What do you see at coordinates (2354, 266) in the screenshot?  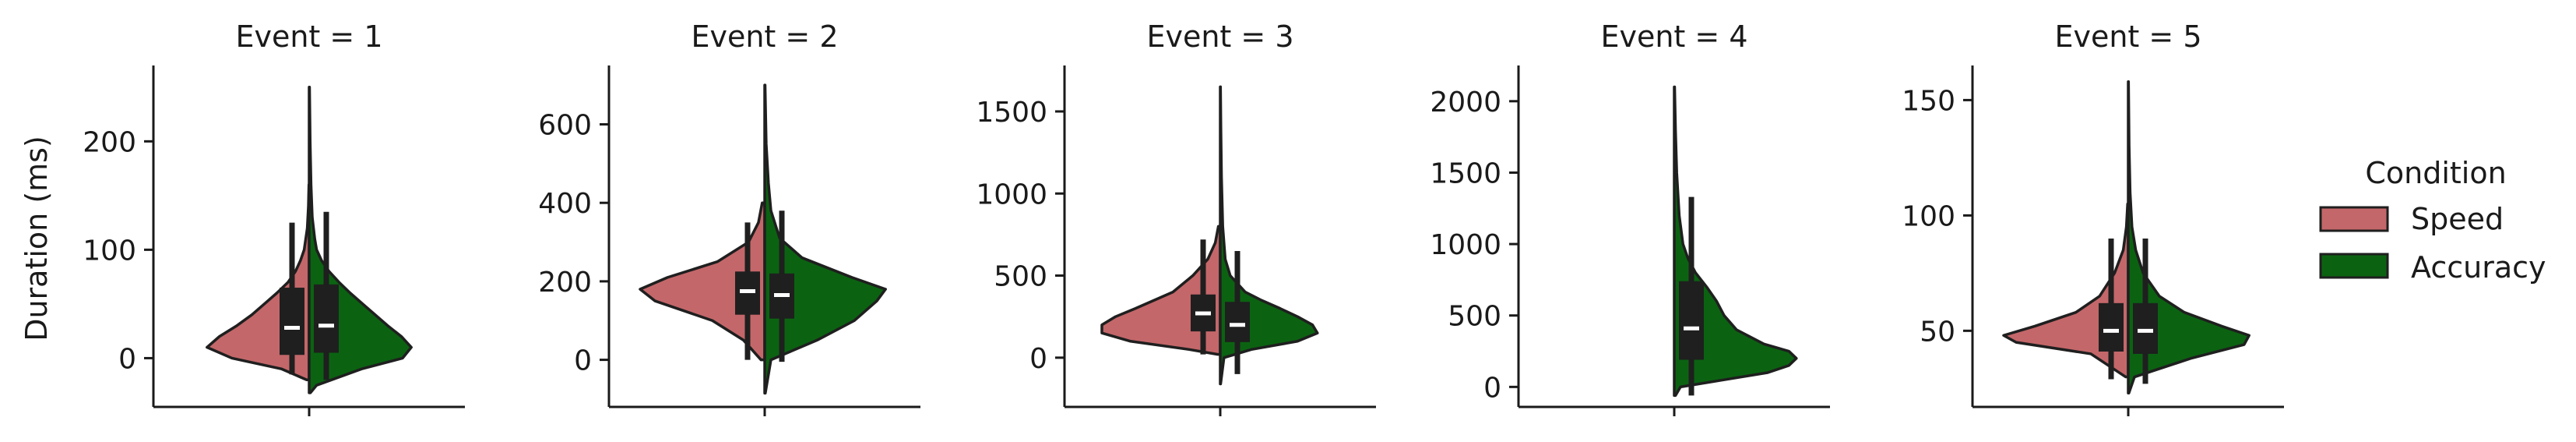 I see `legend-swatch-accuracy` at bounding box center [2354, 266].